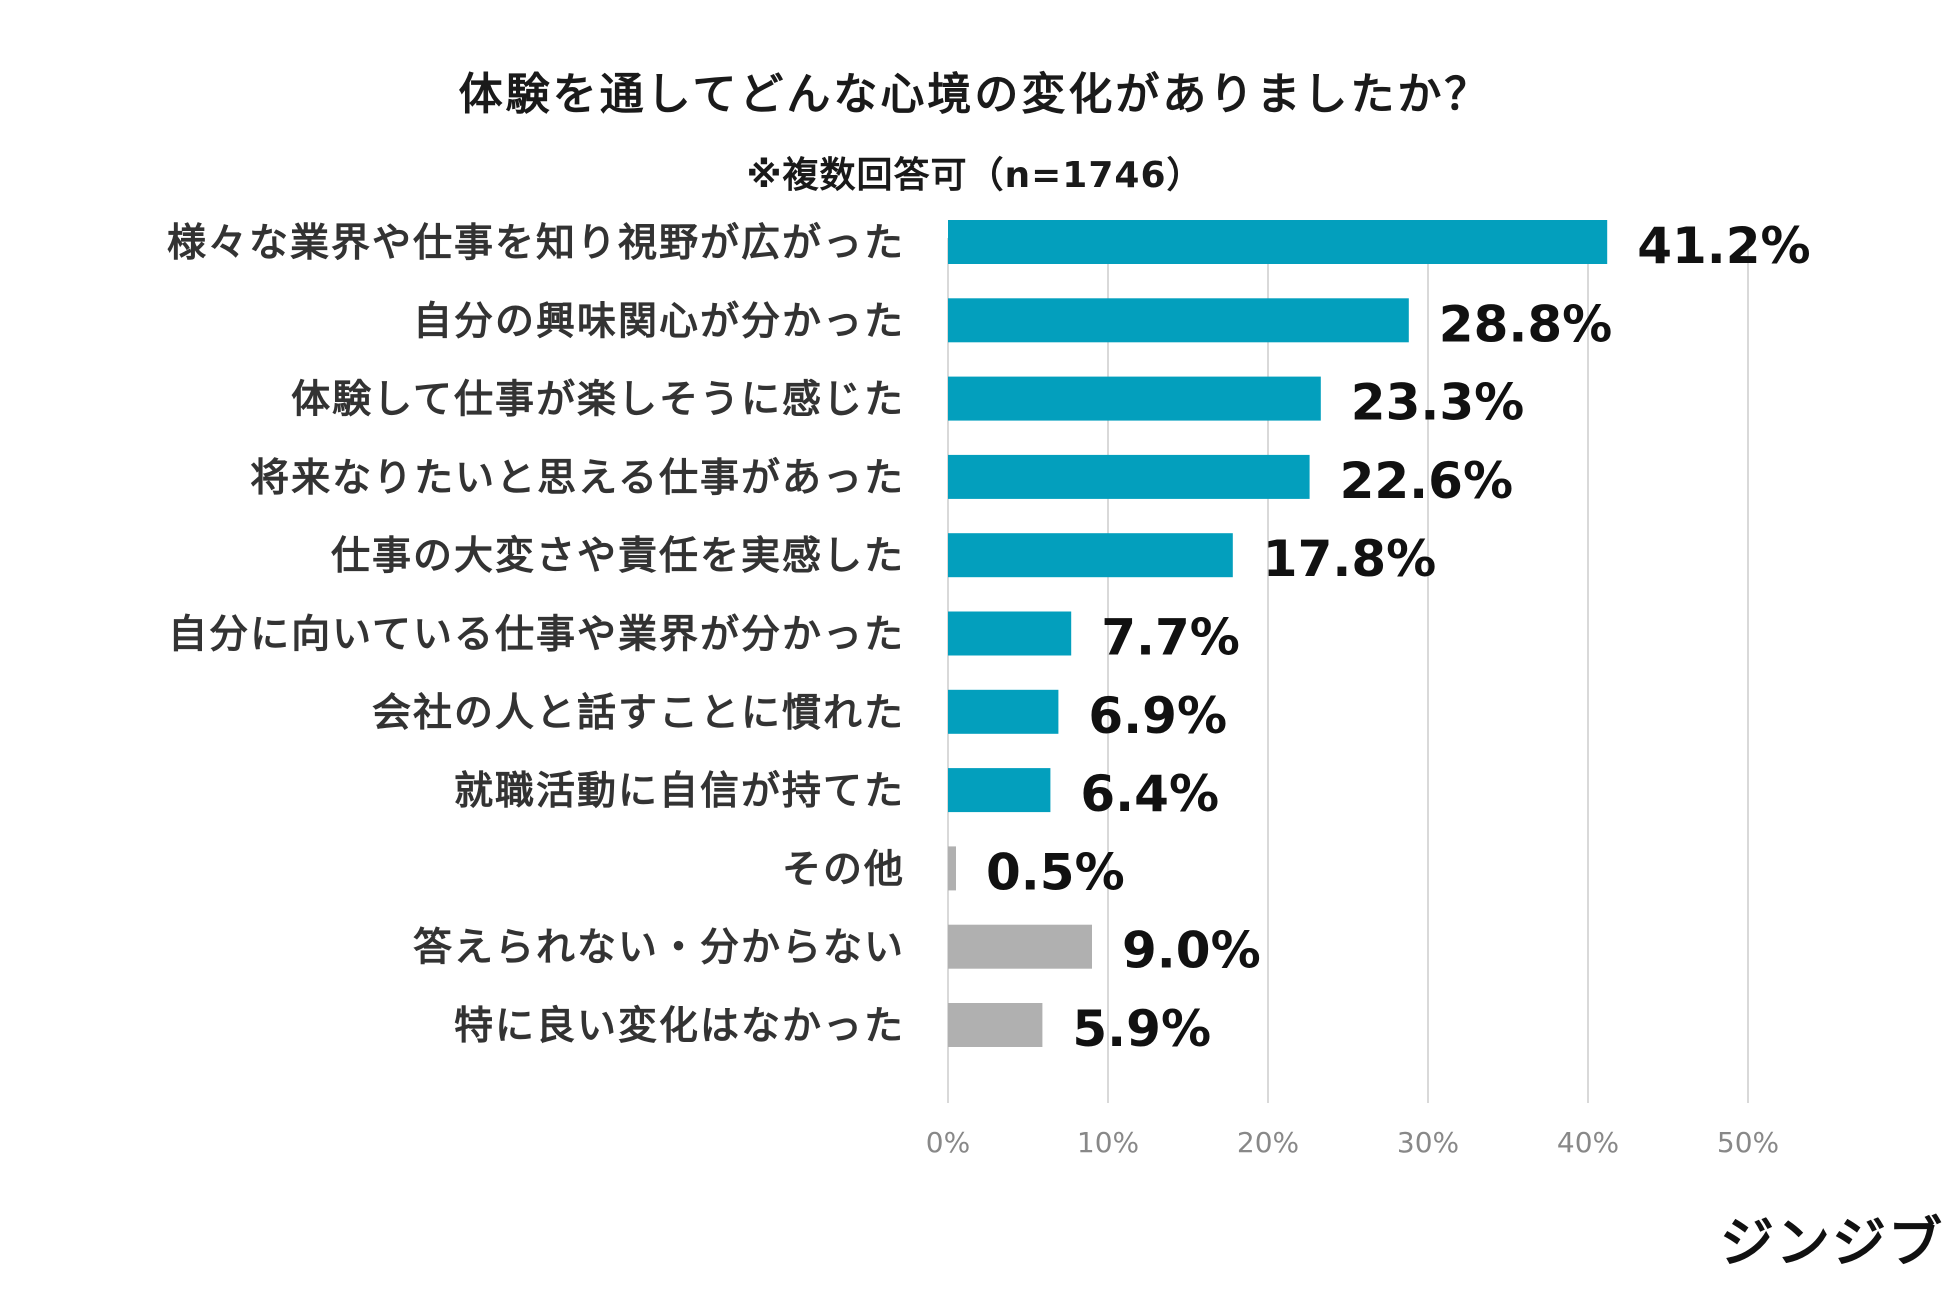 The image size is (1950, 1289). What do you see at coordinates (1349, 559) in the screenshot?
I see `value-label-4: 17.8%` at bounding box center [1349, 559].